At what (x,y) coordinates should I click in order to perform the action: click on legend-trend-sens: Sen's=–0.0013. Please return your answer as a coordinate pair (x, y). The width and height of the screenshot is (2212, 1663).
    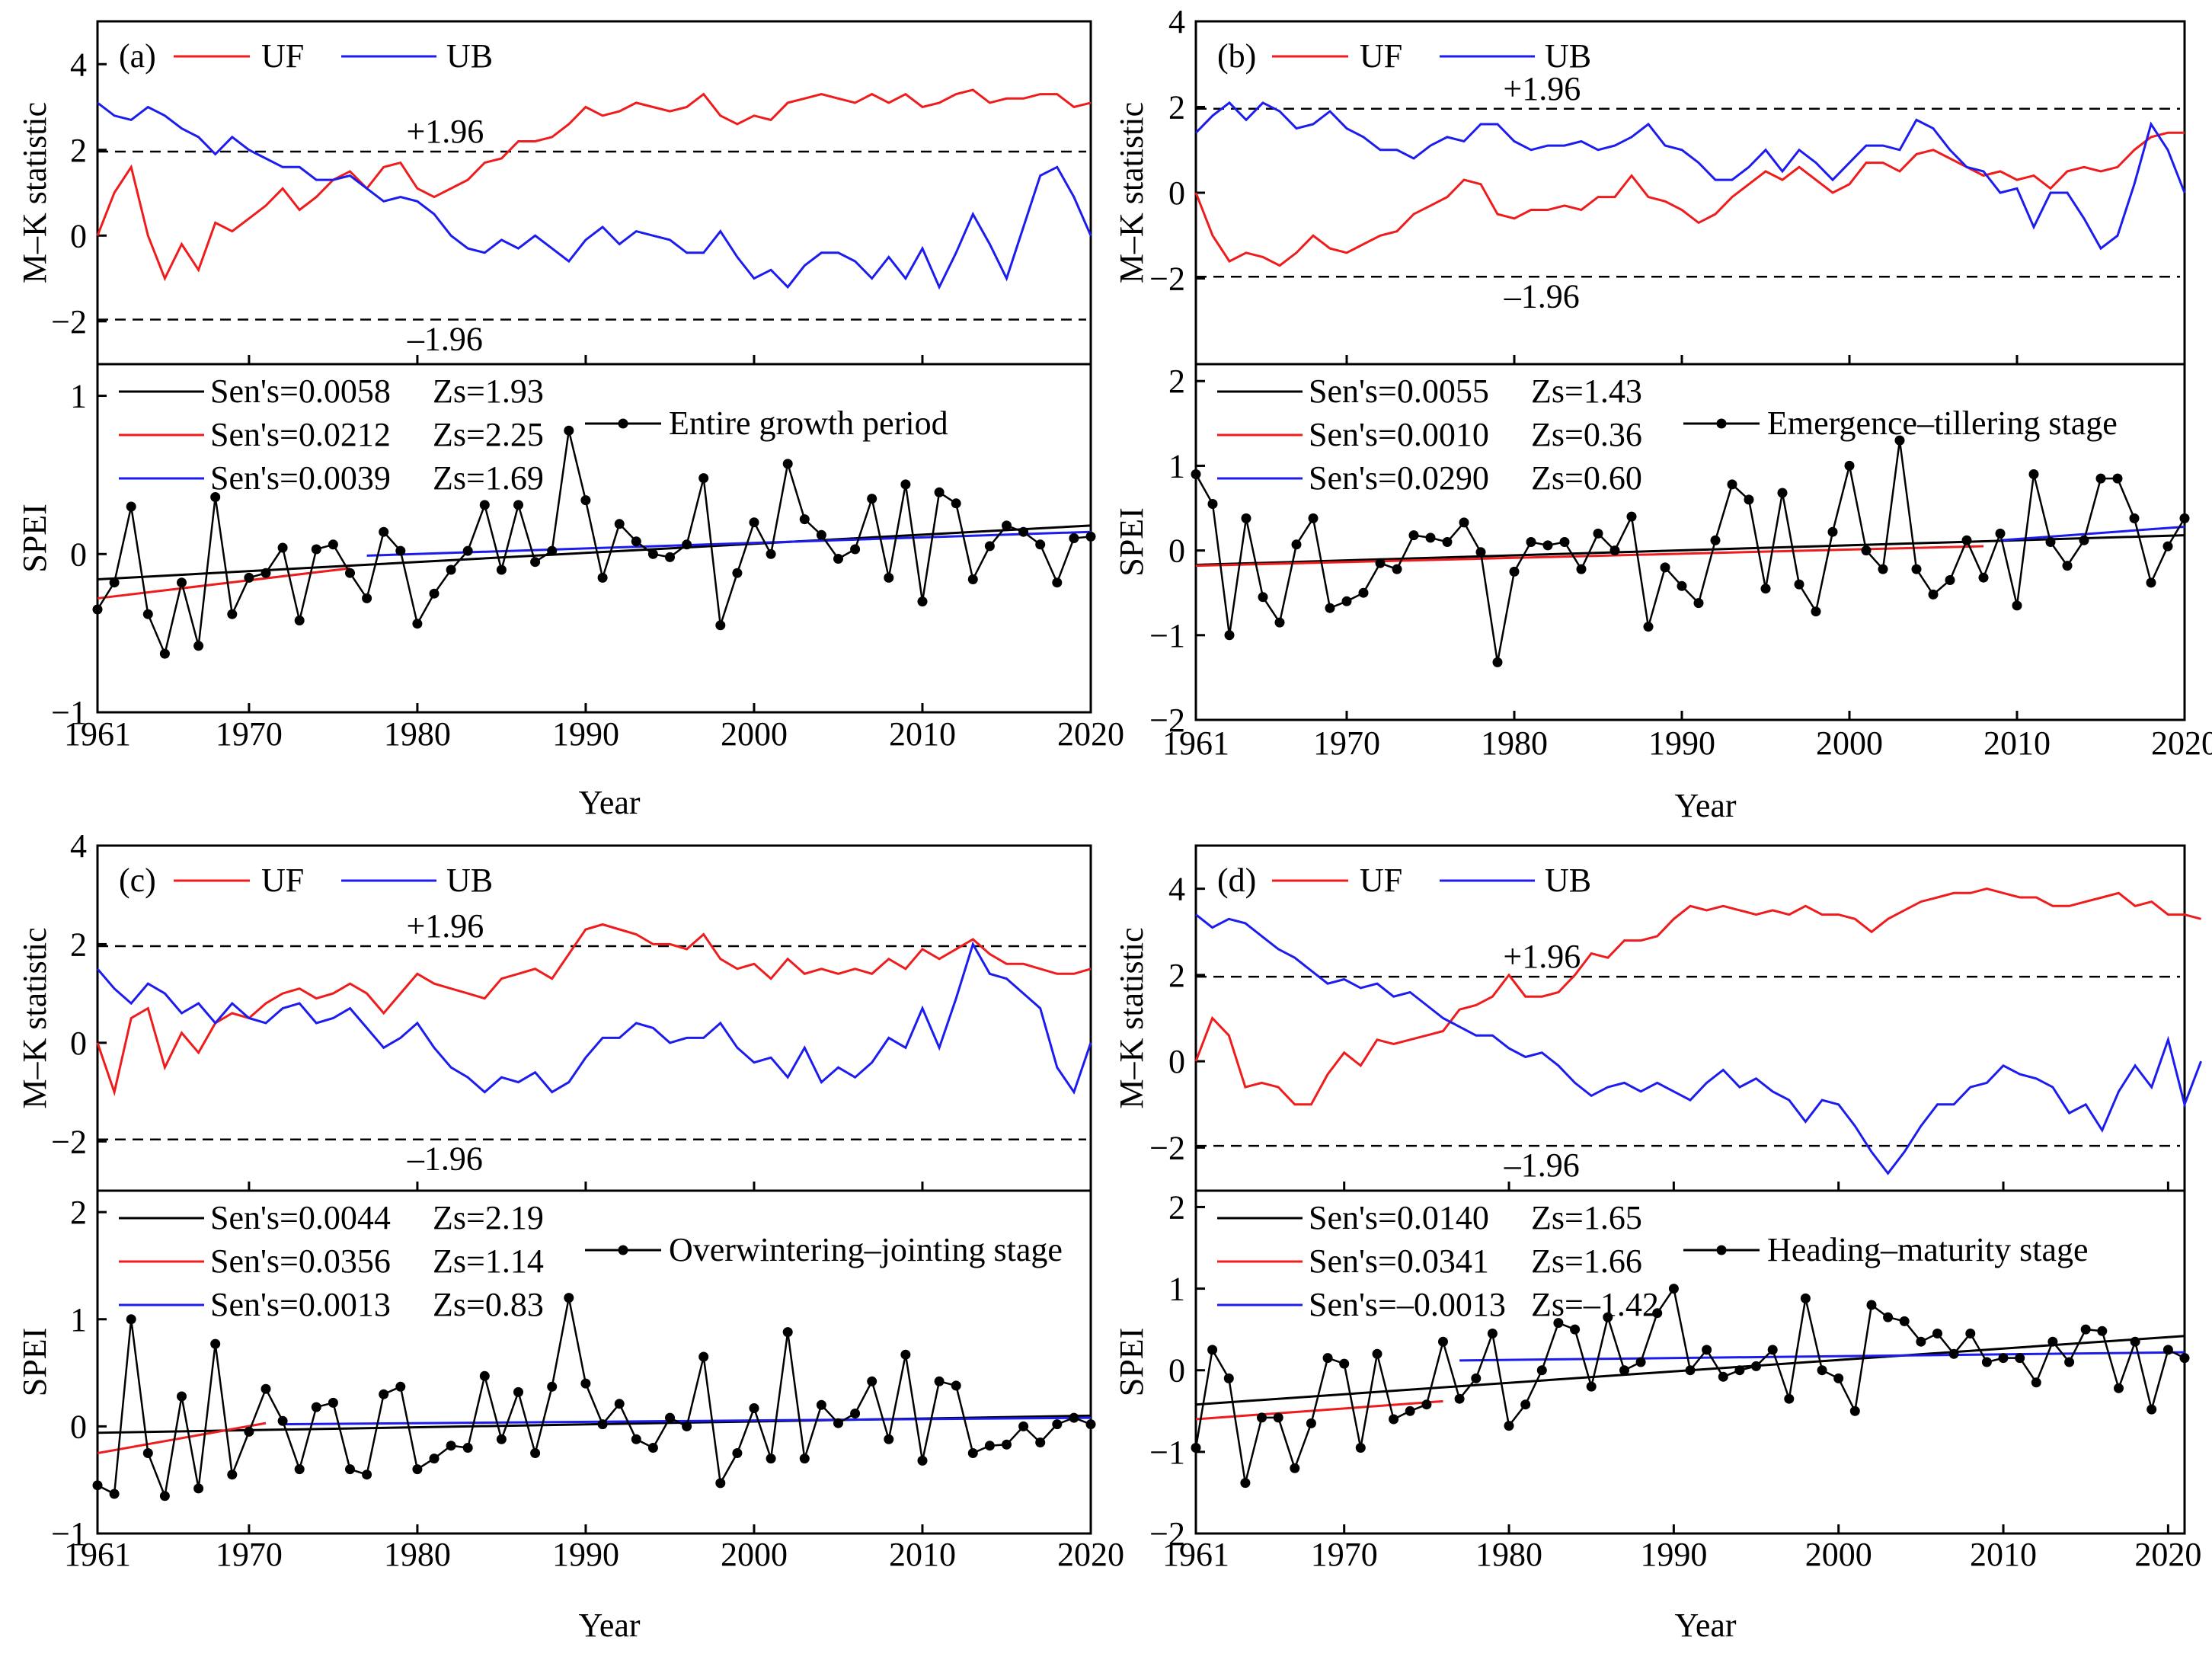
    Looking at the image, I should click on (1407, 1304).